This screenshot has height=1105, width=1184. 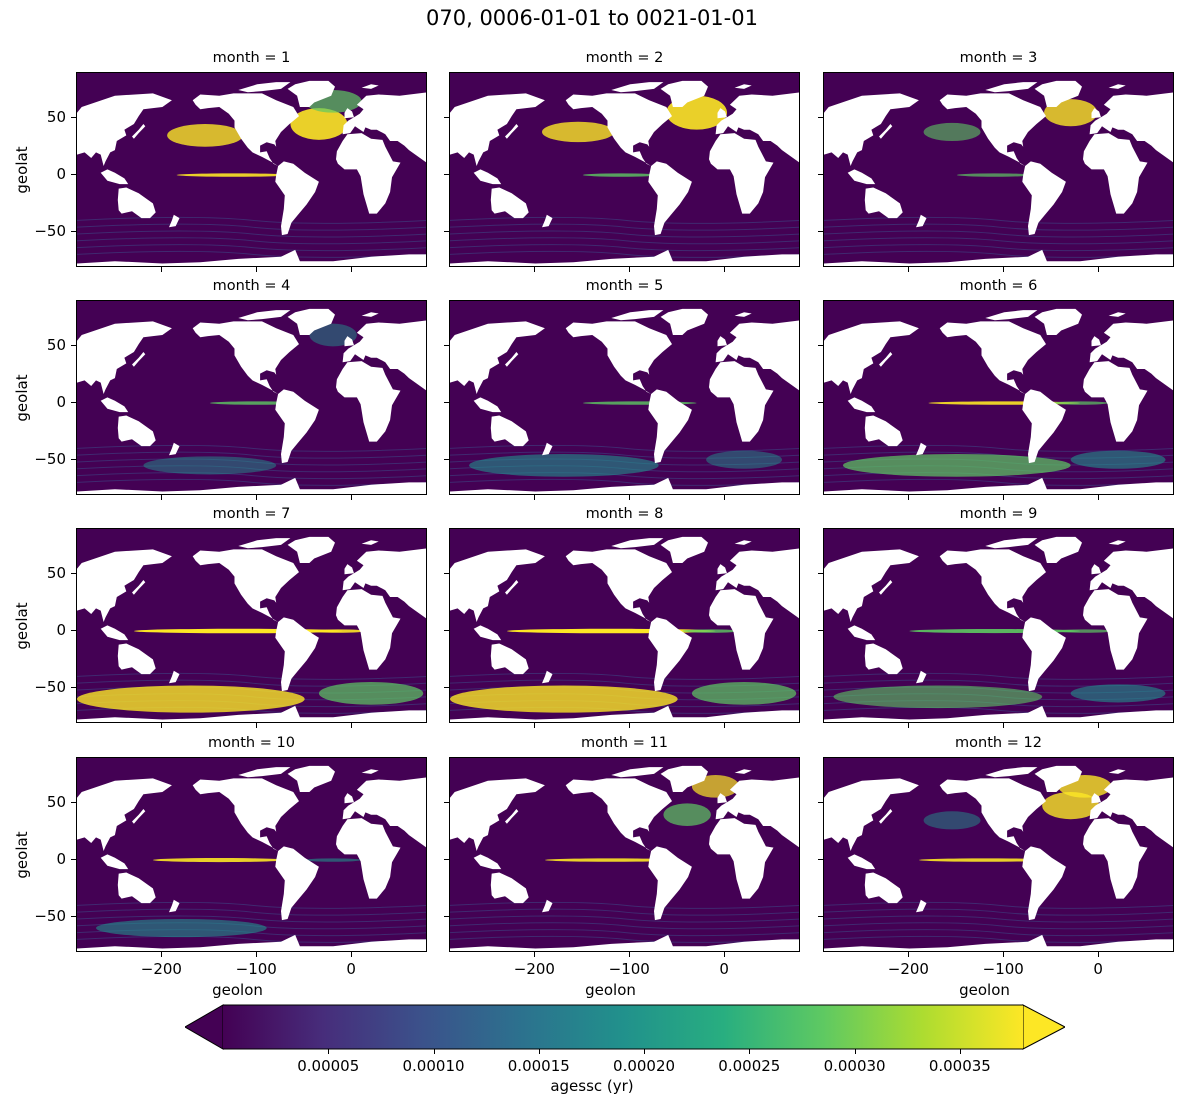 What do you see at coordinates (50, 458) in the screenshot?
I see `ytick-label: −50` at bounding box center [50, 458].